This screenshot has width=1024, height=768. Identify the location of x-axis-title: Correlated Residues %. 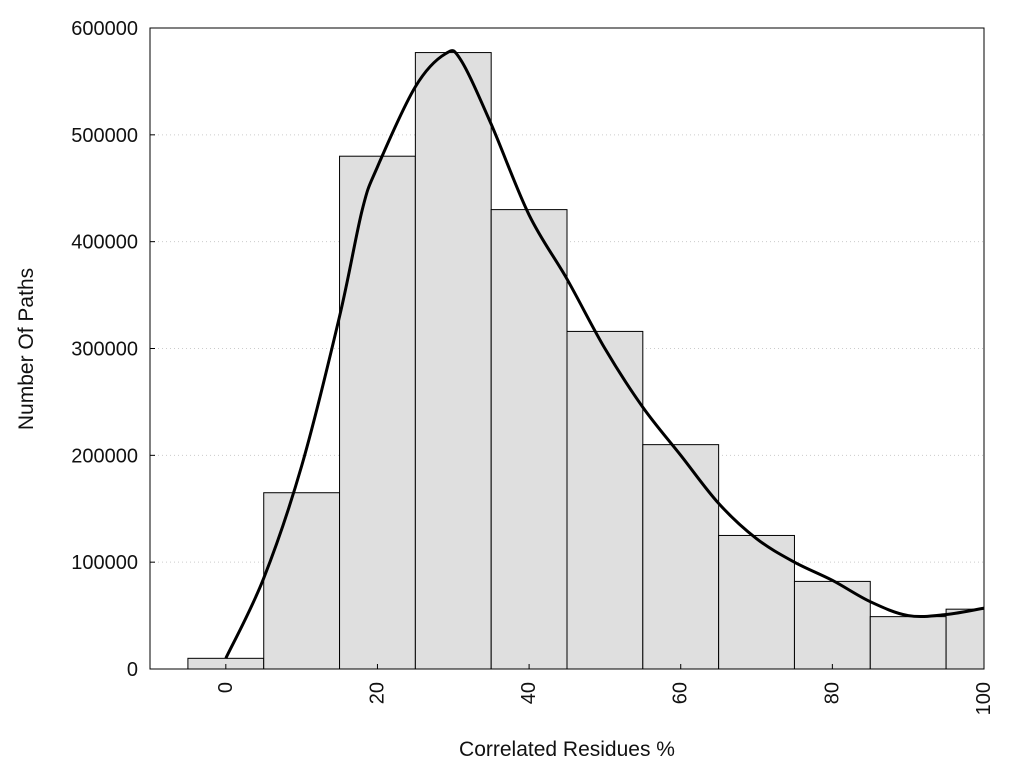
(567, 749).